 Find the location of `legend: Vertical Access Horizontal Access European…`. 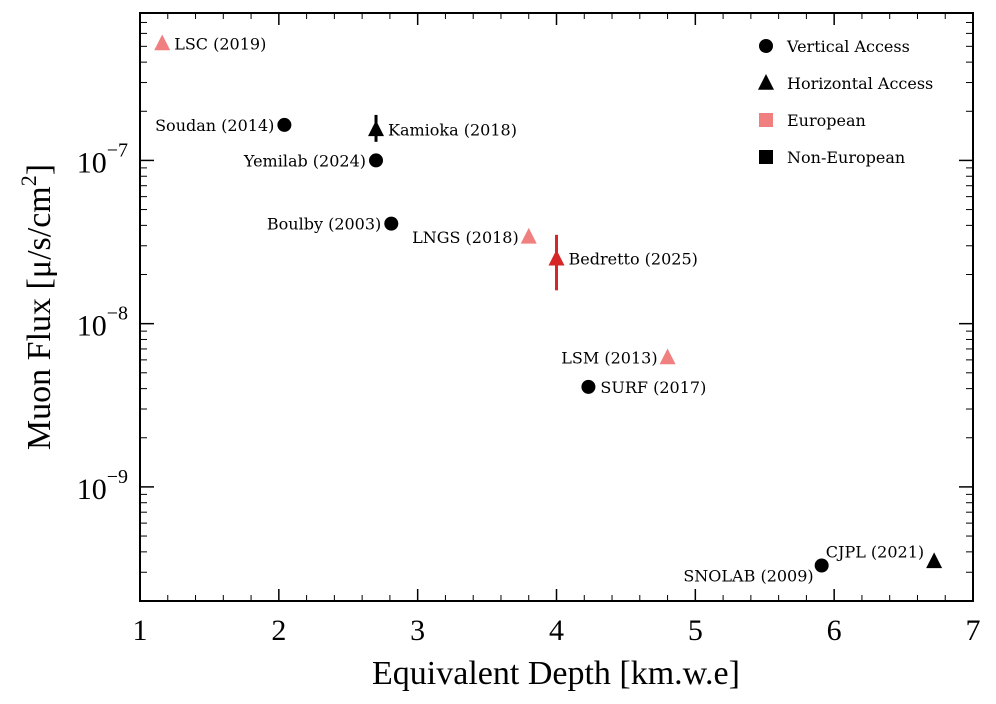

legend: Vertical Access Horizontal Access European… is located at coordinates (845, 102).